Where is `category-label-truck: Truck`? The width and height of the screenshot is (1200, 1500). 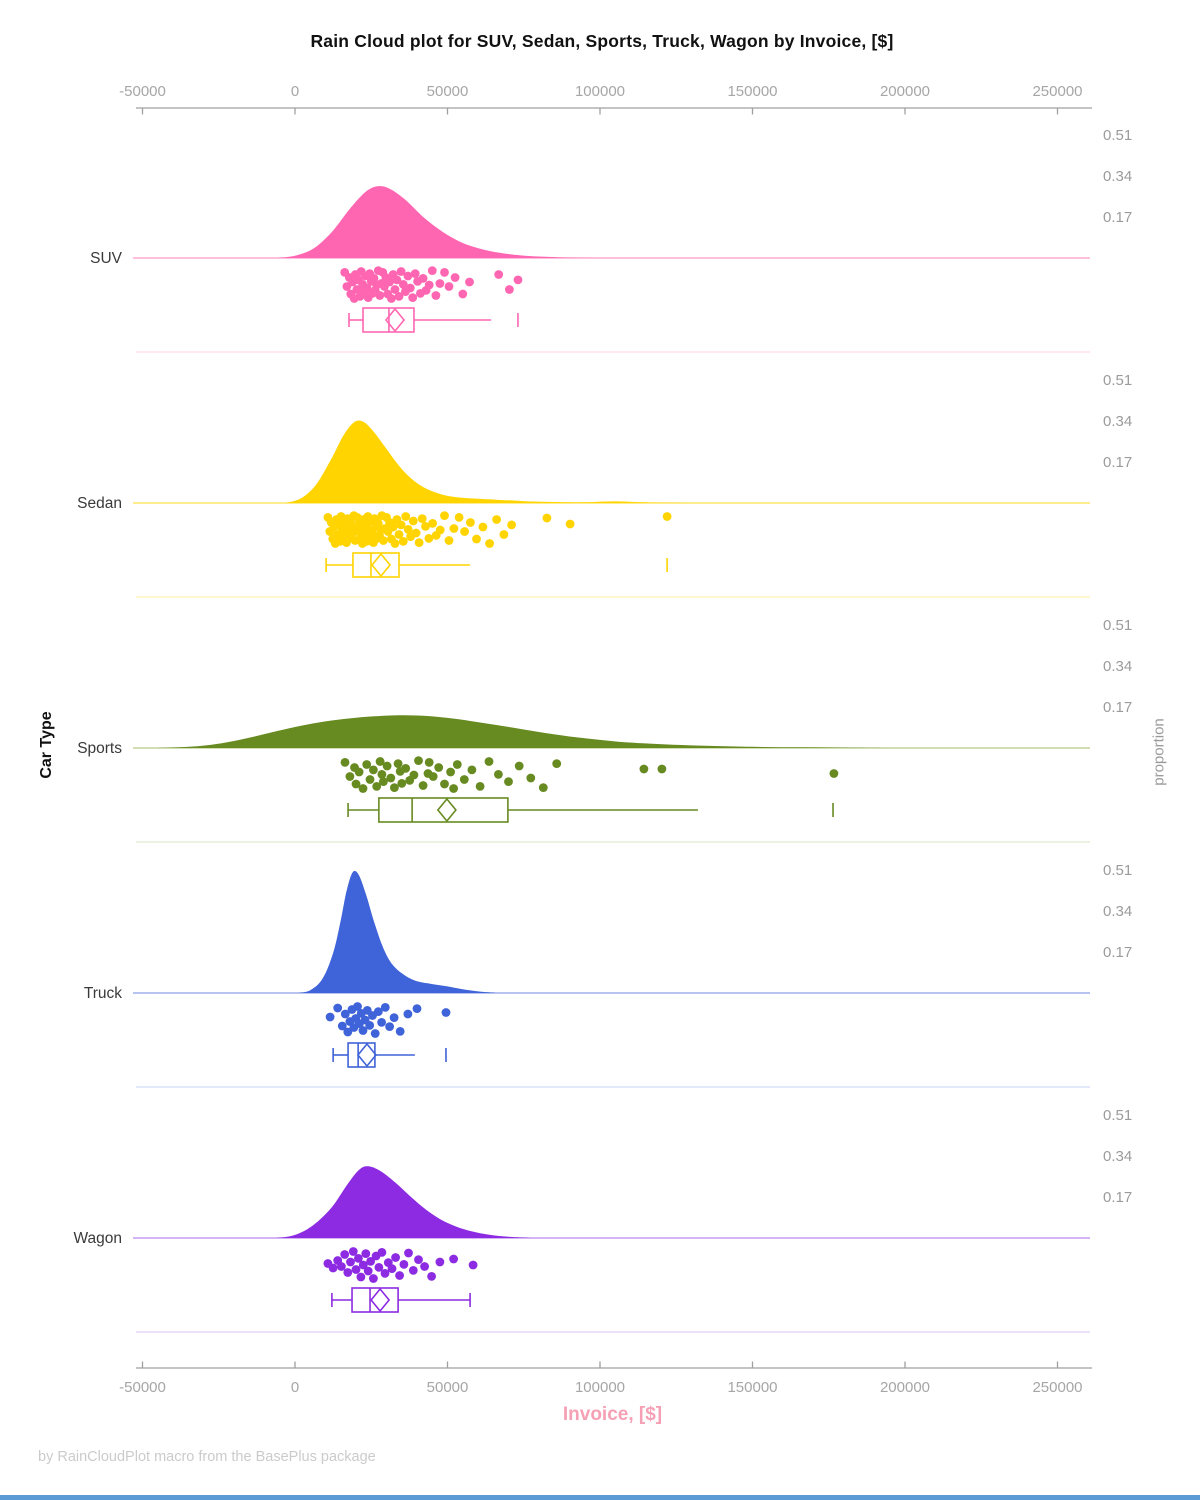
category-label-truck: Truck is located at coordinates (103, 993).